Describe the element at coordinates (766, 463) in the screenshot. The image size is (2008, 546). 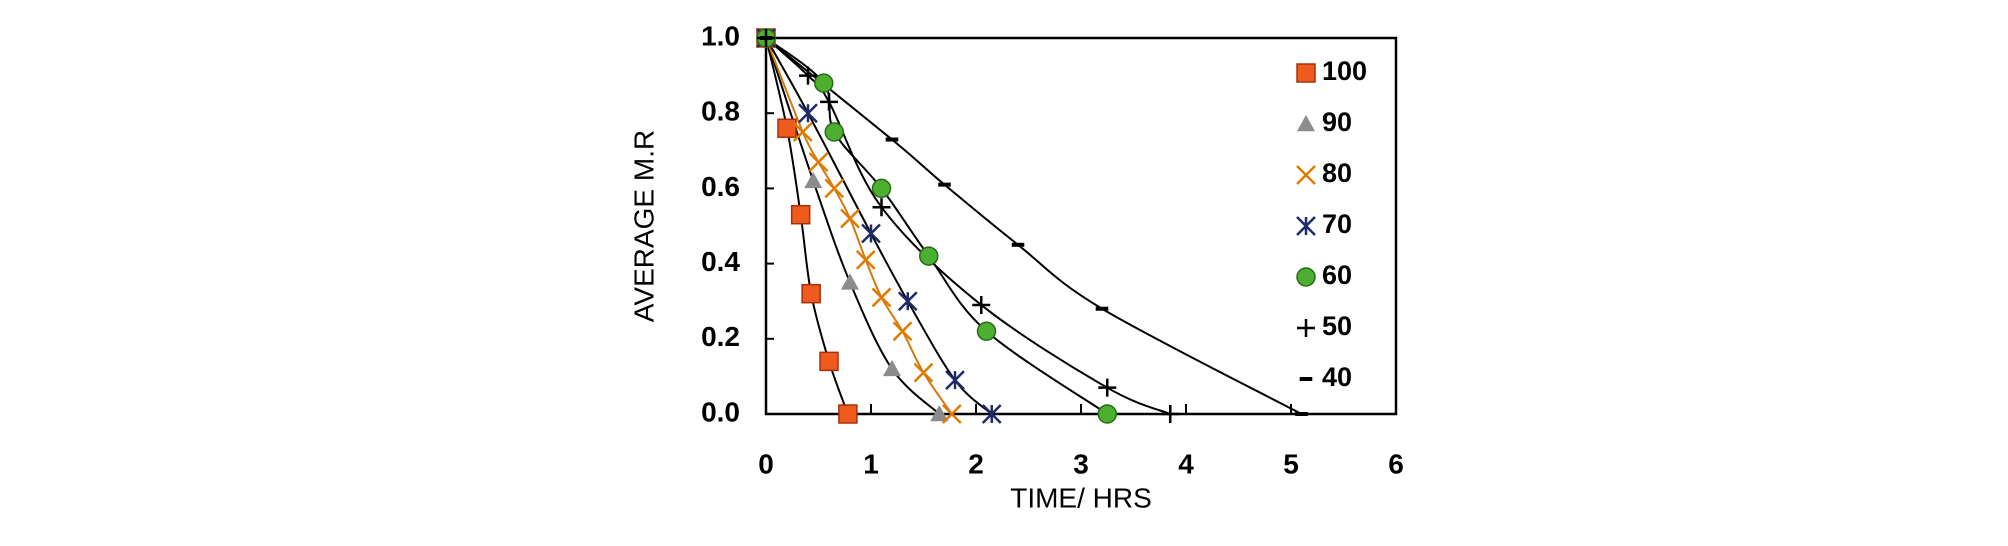
I see `x-tick-label: 0` at that location.